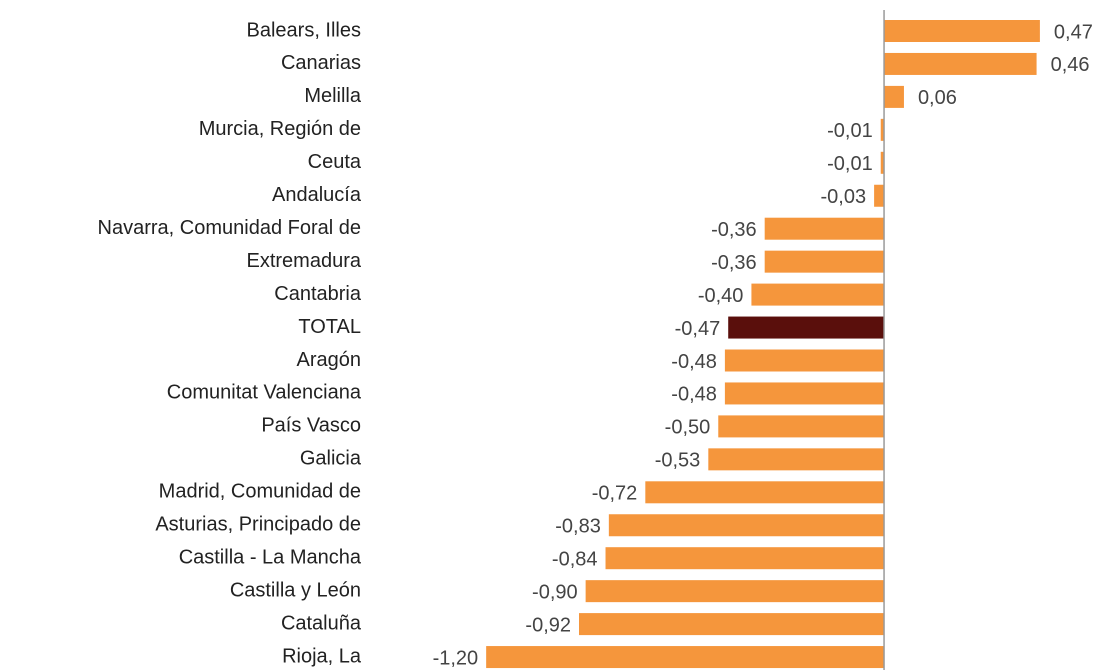  Describe the element at coordinates (311, 426) in the screenshot. I see `y-tick-label: País Vasco` at that location.